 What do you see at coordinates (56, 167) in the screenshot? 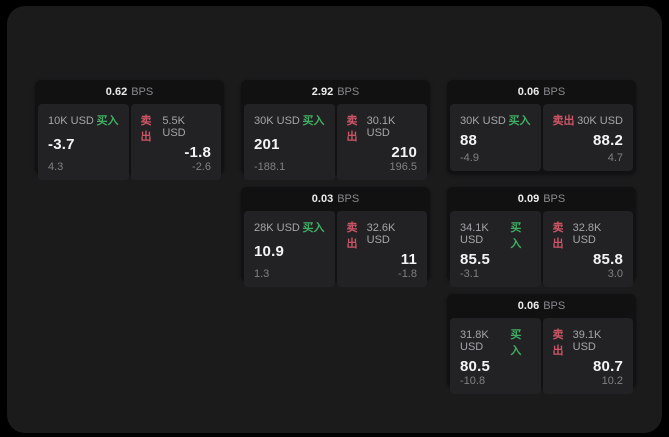
I see `buy-delta: 4.3` at bounding box center [56, 167].